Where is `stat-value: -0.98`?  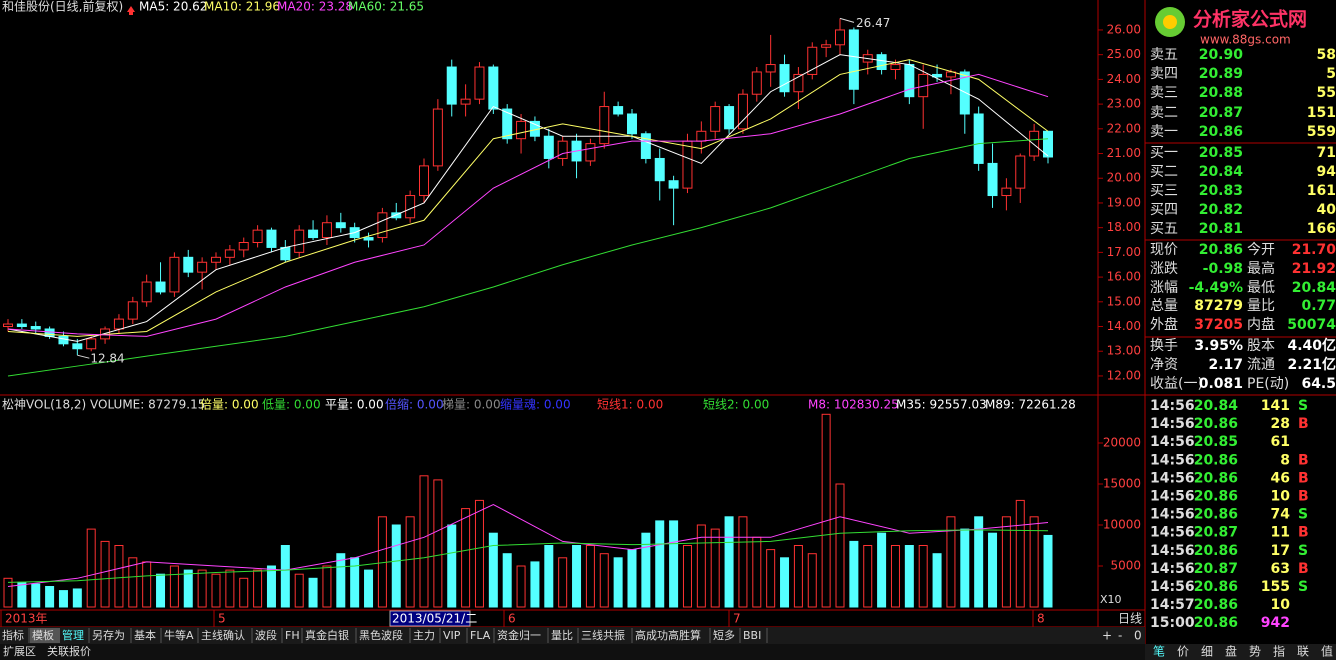
stat-value: -0.98 is located at coordinates (1223, 269).